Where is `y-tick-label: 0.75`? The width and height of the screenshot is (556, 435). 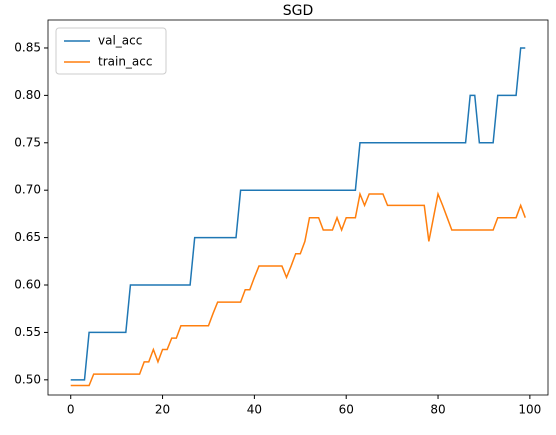
y-tick-label: 0.75 is located at coordinates (27, 142).